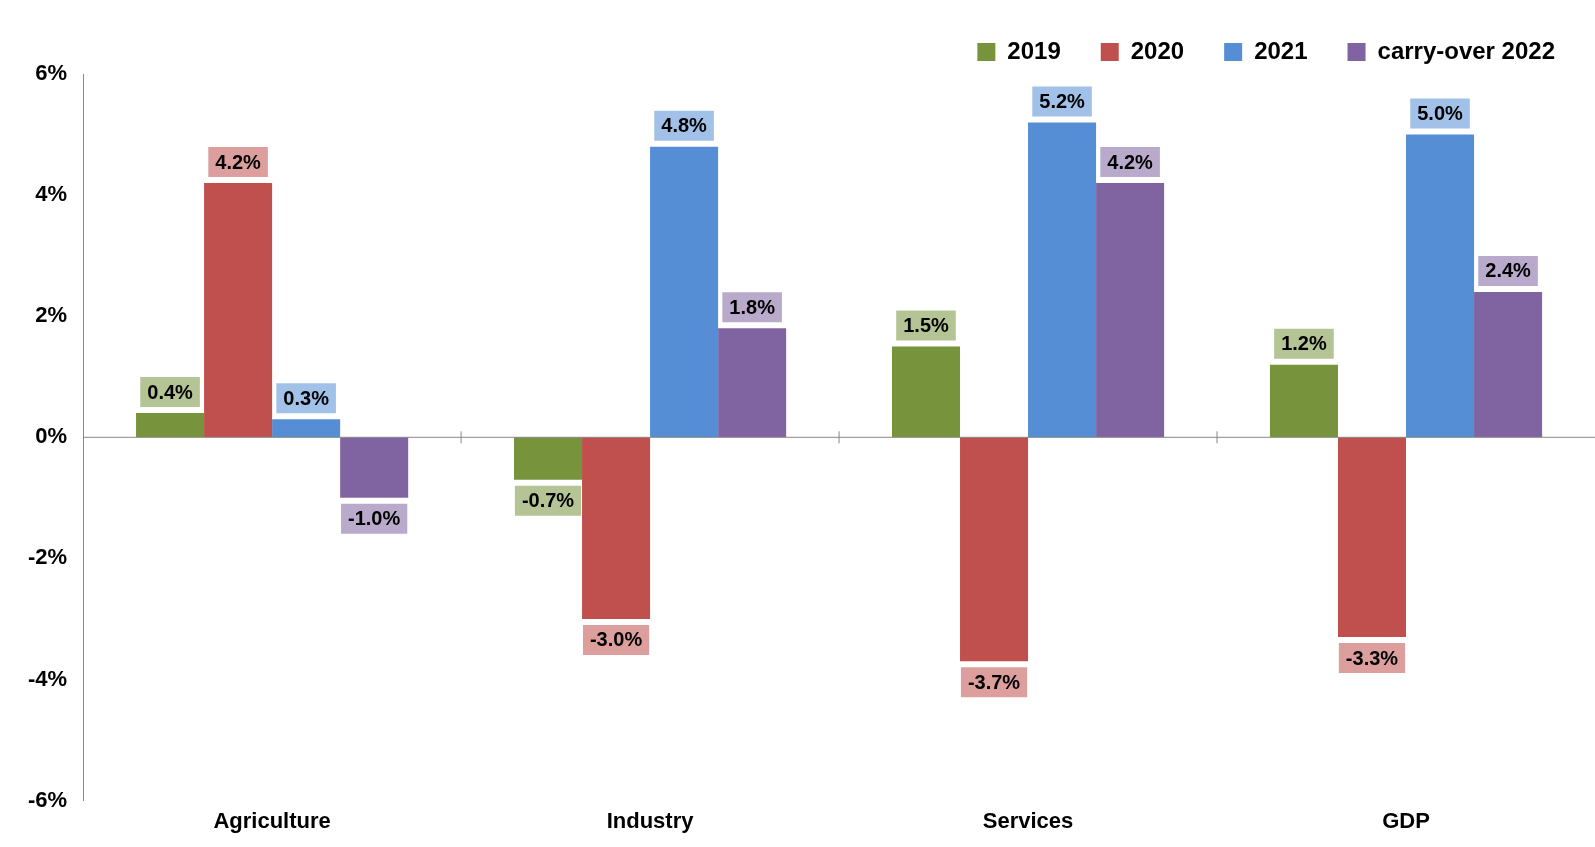  Describe the element at coordinates (48, 557) in the screenshot. I see `y-tick-label: -2%` at that location.